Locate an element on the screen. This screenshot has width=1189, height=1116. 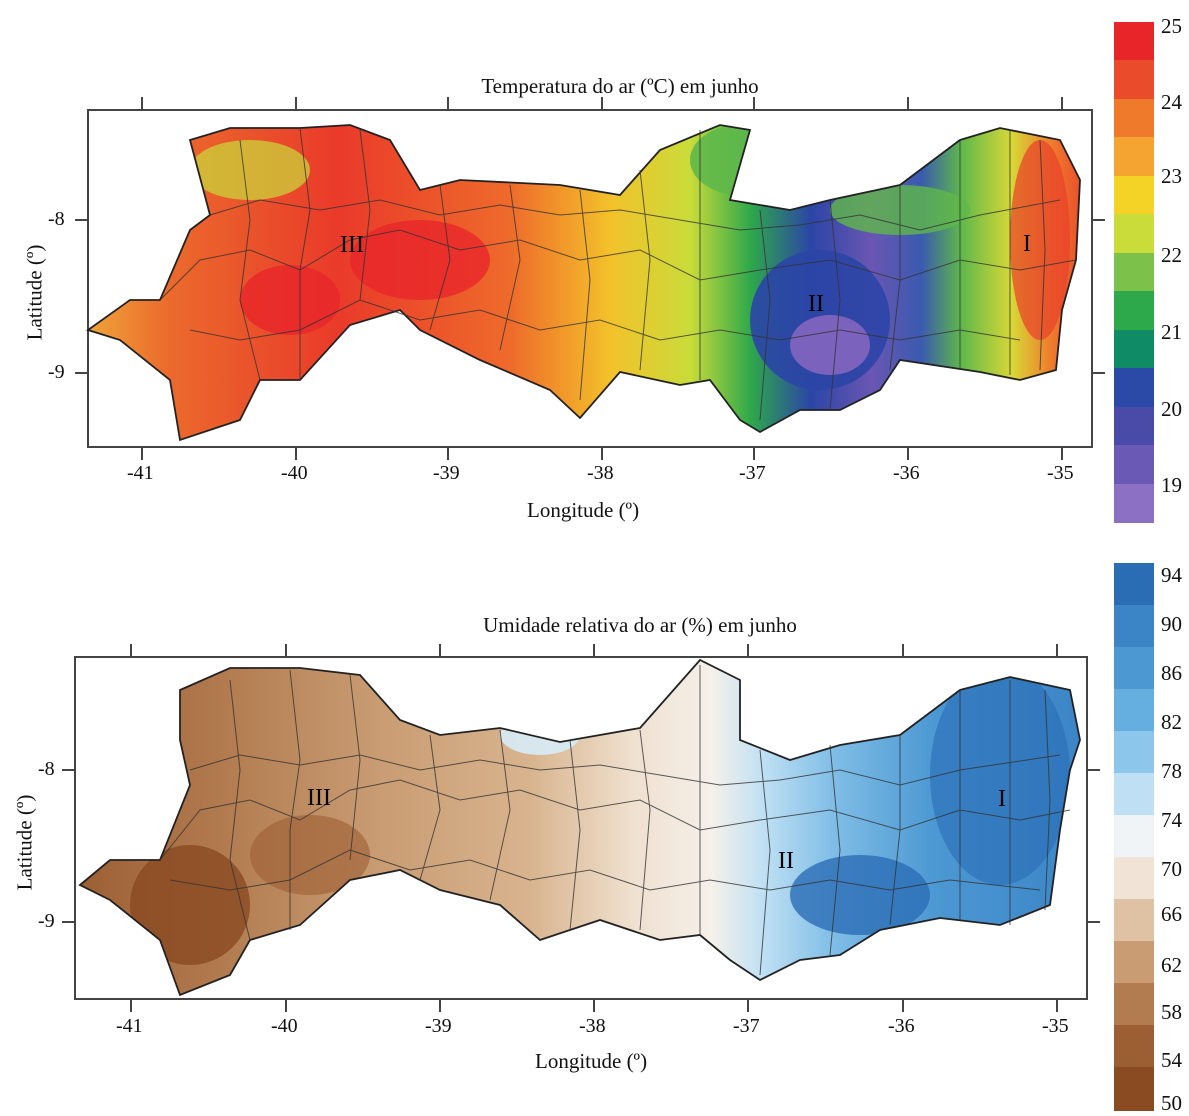
temperature-colorbar-label: 25 is located at coordinates (1171, 26).